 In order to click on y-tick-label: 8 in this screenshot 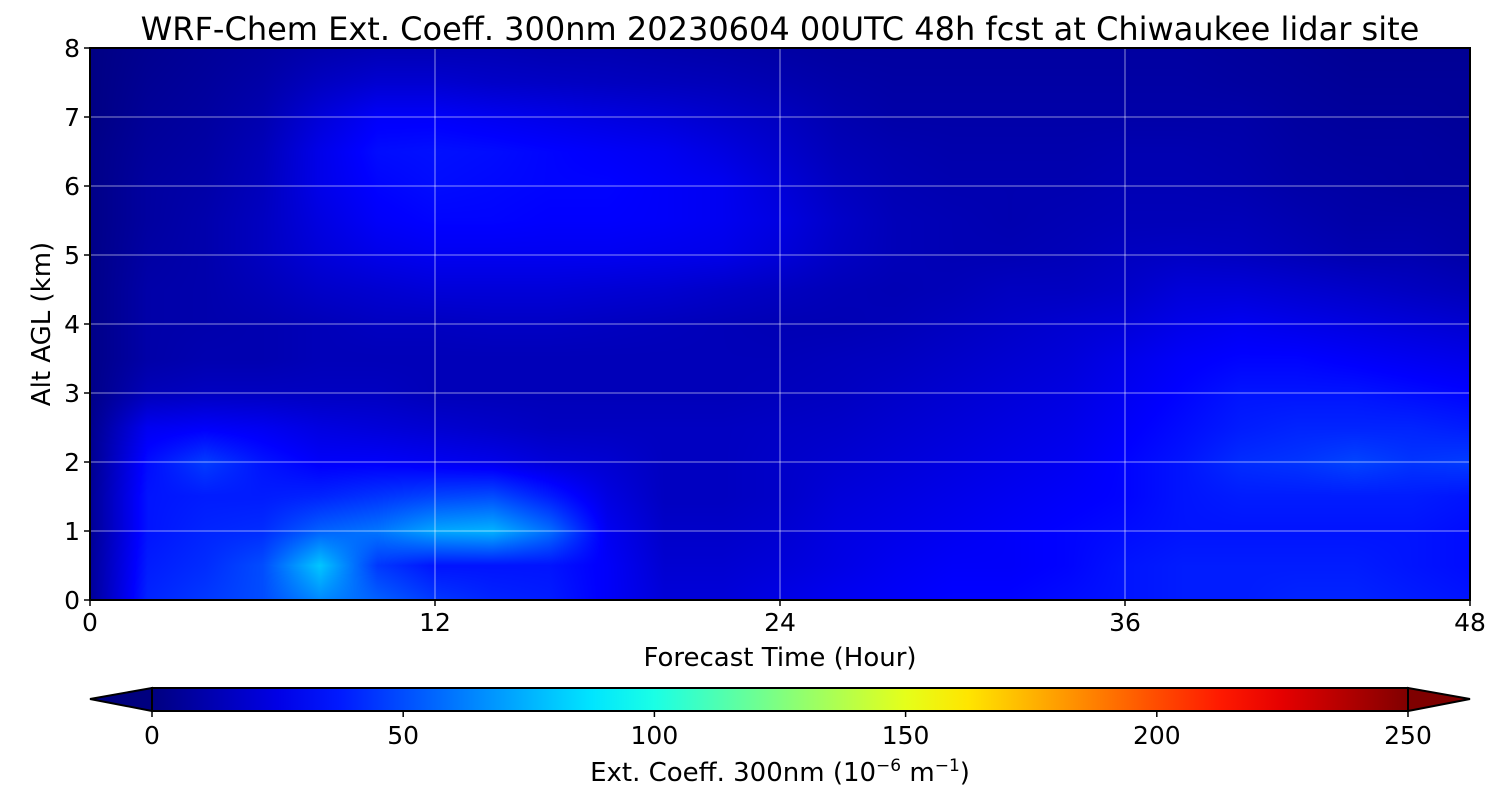, I will do `click(72, 48)`.